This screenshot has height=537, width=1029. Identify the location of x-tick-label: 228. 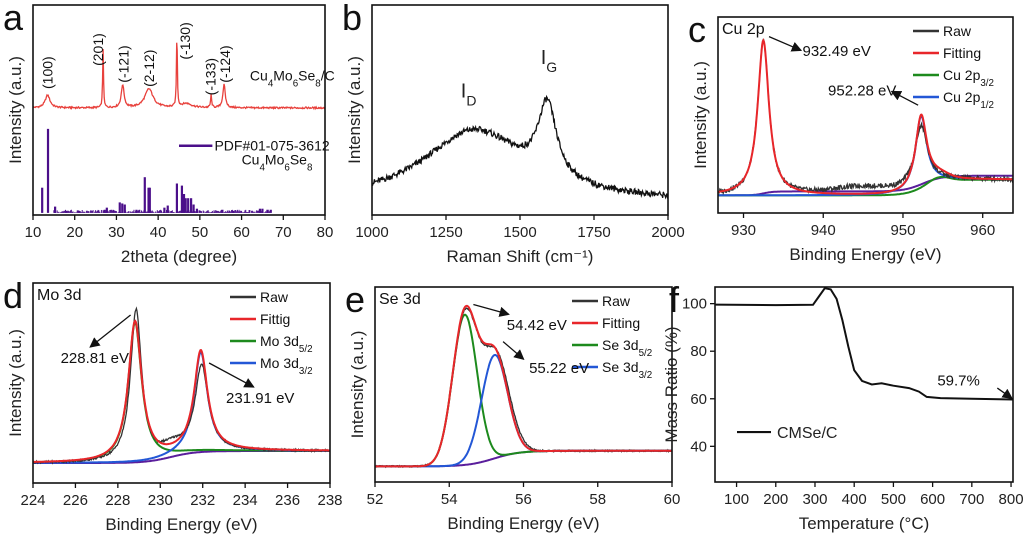
(117, 500).